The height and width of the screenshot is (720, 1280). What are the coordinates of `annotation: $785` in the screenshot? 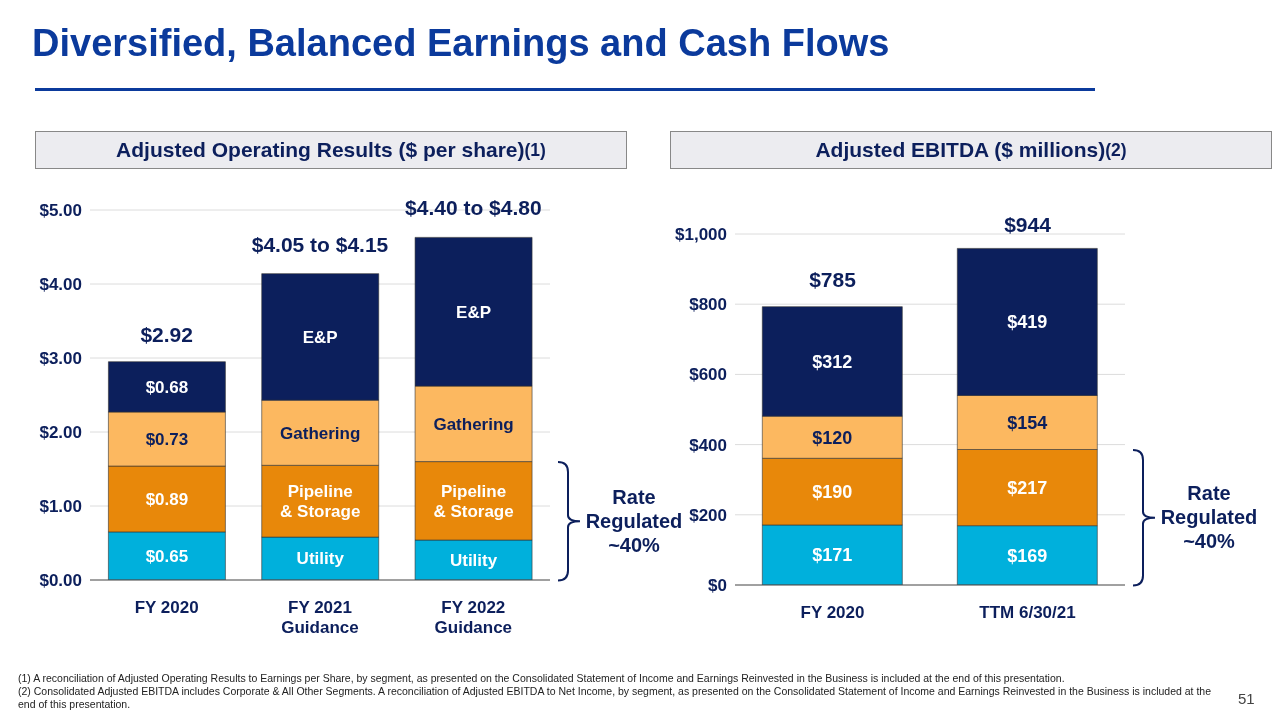 It's located at (833, 280).